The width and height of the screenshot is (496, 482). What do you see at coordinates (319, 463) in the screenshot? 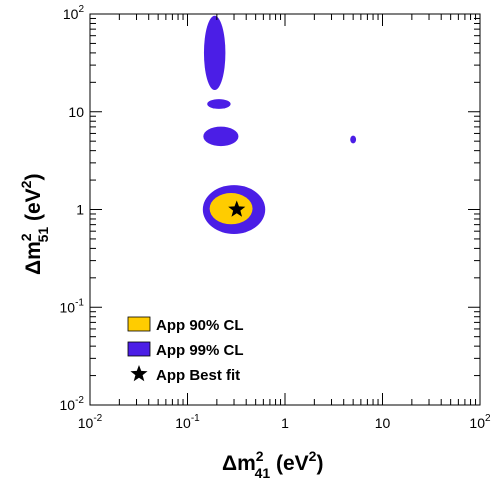
I see `x-axis-title-close: )` at bounding box center [319, 463].